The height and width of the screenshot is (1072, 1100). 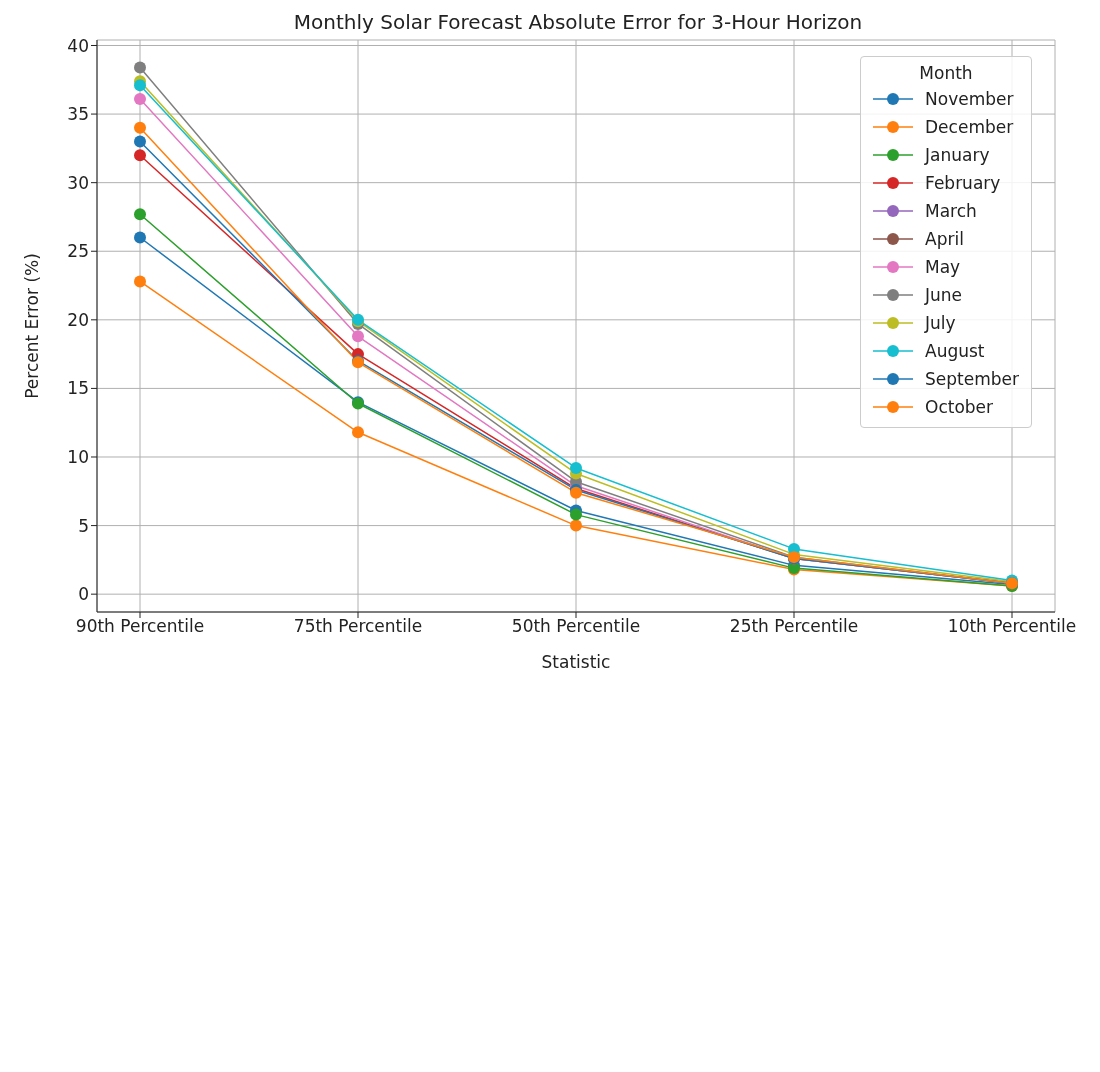 What do you see at coordinates (78, 182) in the screenshot?
I see `y-tick-label: 30` at bounding box center [78, 182].